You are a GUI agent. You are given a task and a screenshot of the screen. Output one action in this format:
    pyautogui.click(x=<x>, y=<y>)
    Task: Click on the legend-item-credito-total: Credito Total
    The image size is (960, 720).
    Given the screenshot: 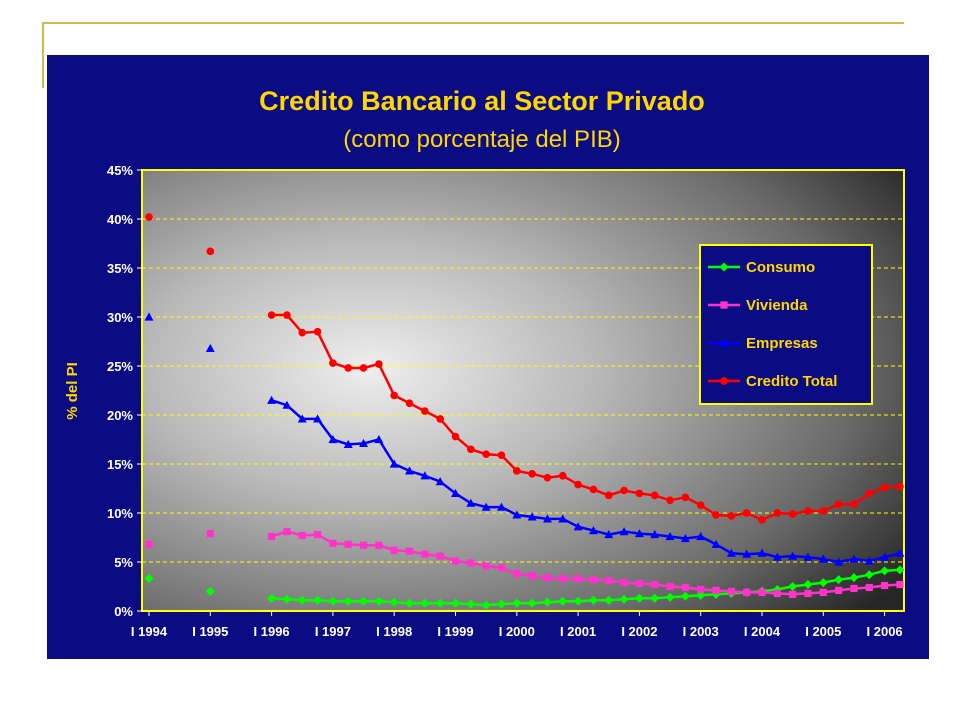 What is the action you would take?
    pyautogui.click(x=772, y=381)
    